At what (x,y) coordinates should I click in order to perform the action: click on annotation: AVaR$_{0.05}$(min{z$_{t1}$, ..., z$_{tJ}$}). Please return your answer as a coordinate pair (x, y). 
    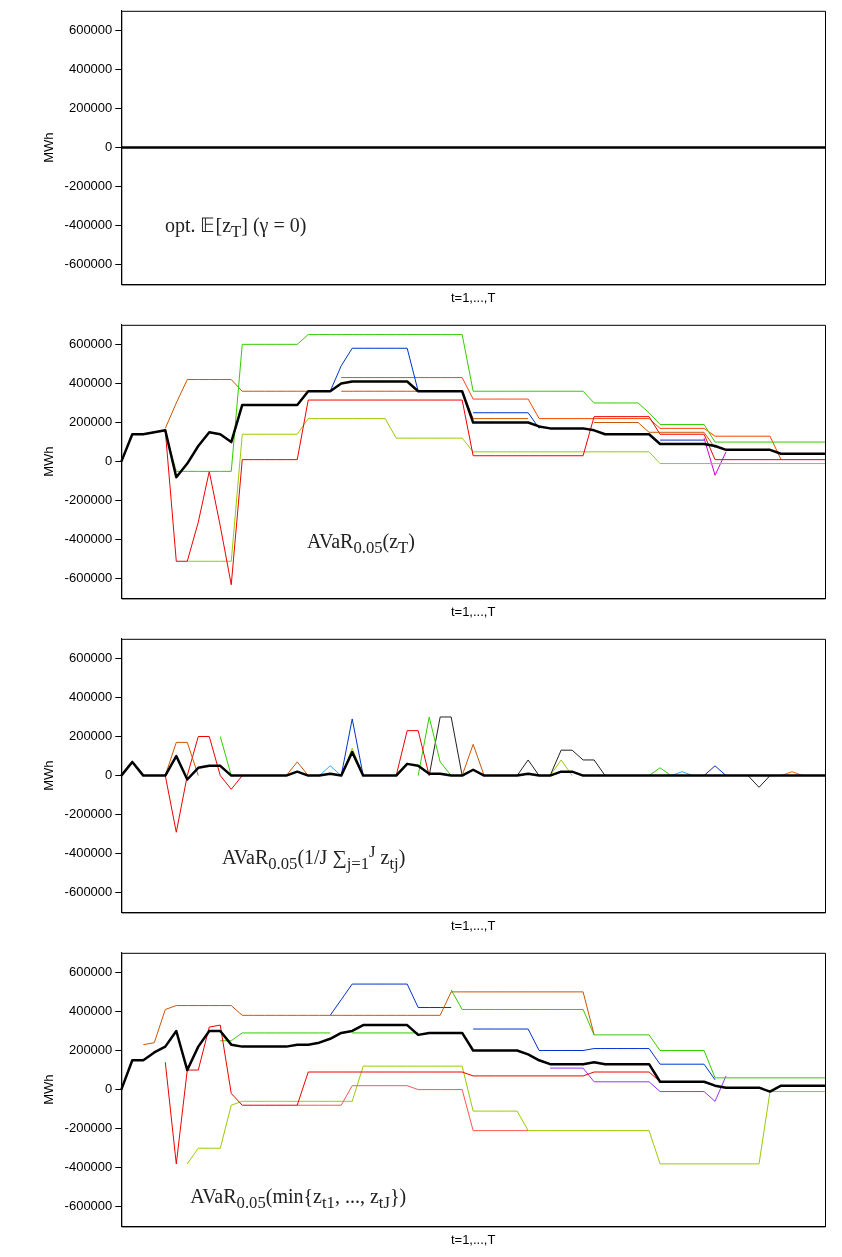
    Looking at the image, I should click on (298, 1199).